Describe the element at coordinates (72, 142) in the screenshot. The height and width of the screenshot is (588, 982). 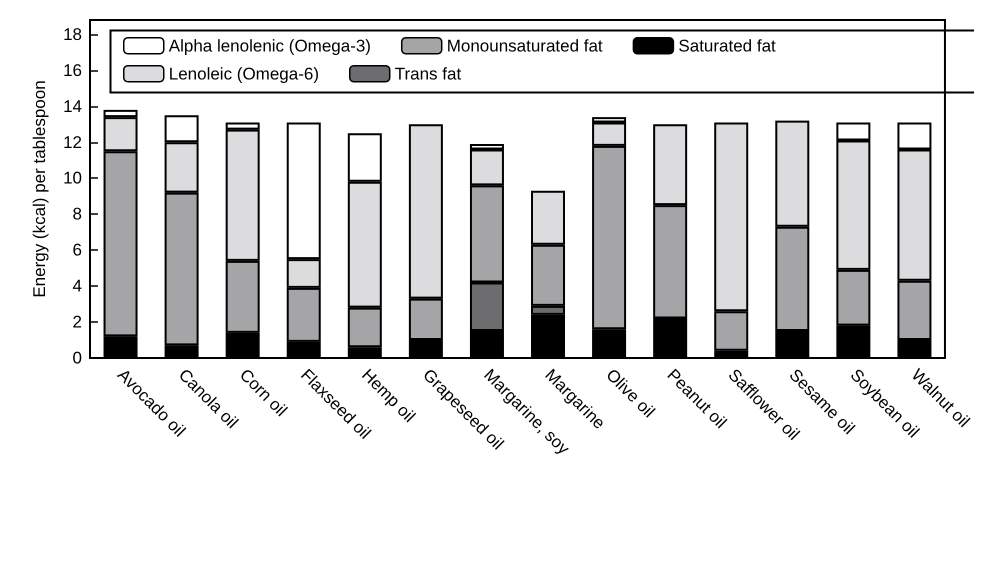
I see `y-tick-label: 12` at that location.